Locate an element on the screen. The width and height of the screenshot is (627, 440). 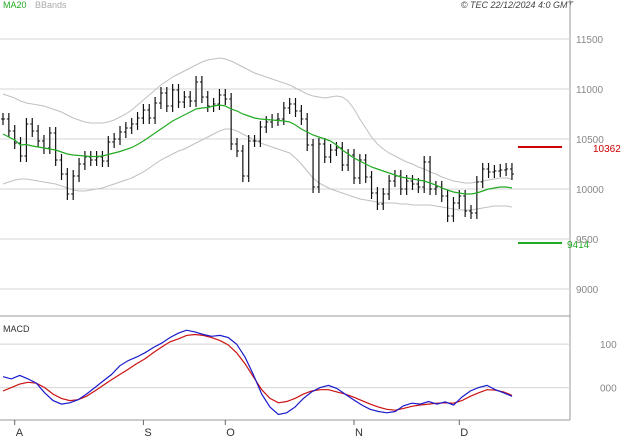
x-tick-label: S is located at coordinates (147, 433).